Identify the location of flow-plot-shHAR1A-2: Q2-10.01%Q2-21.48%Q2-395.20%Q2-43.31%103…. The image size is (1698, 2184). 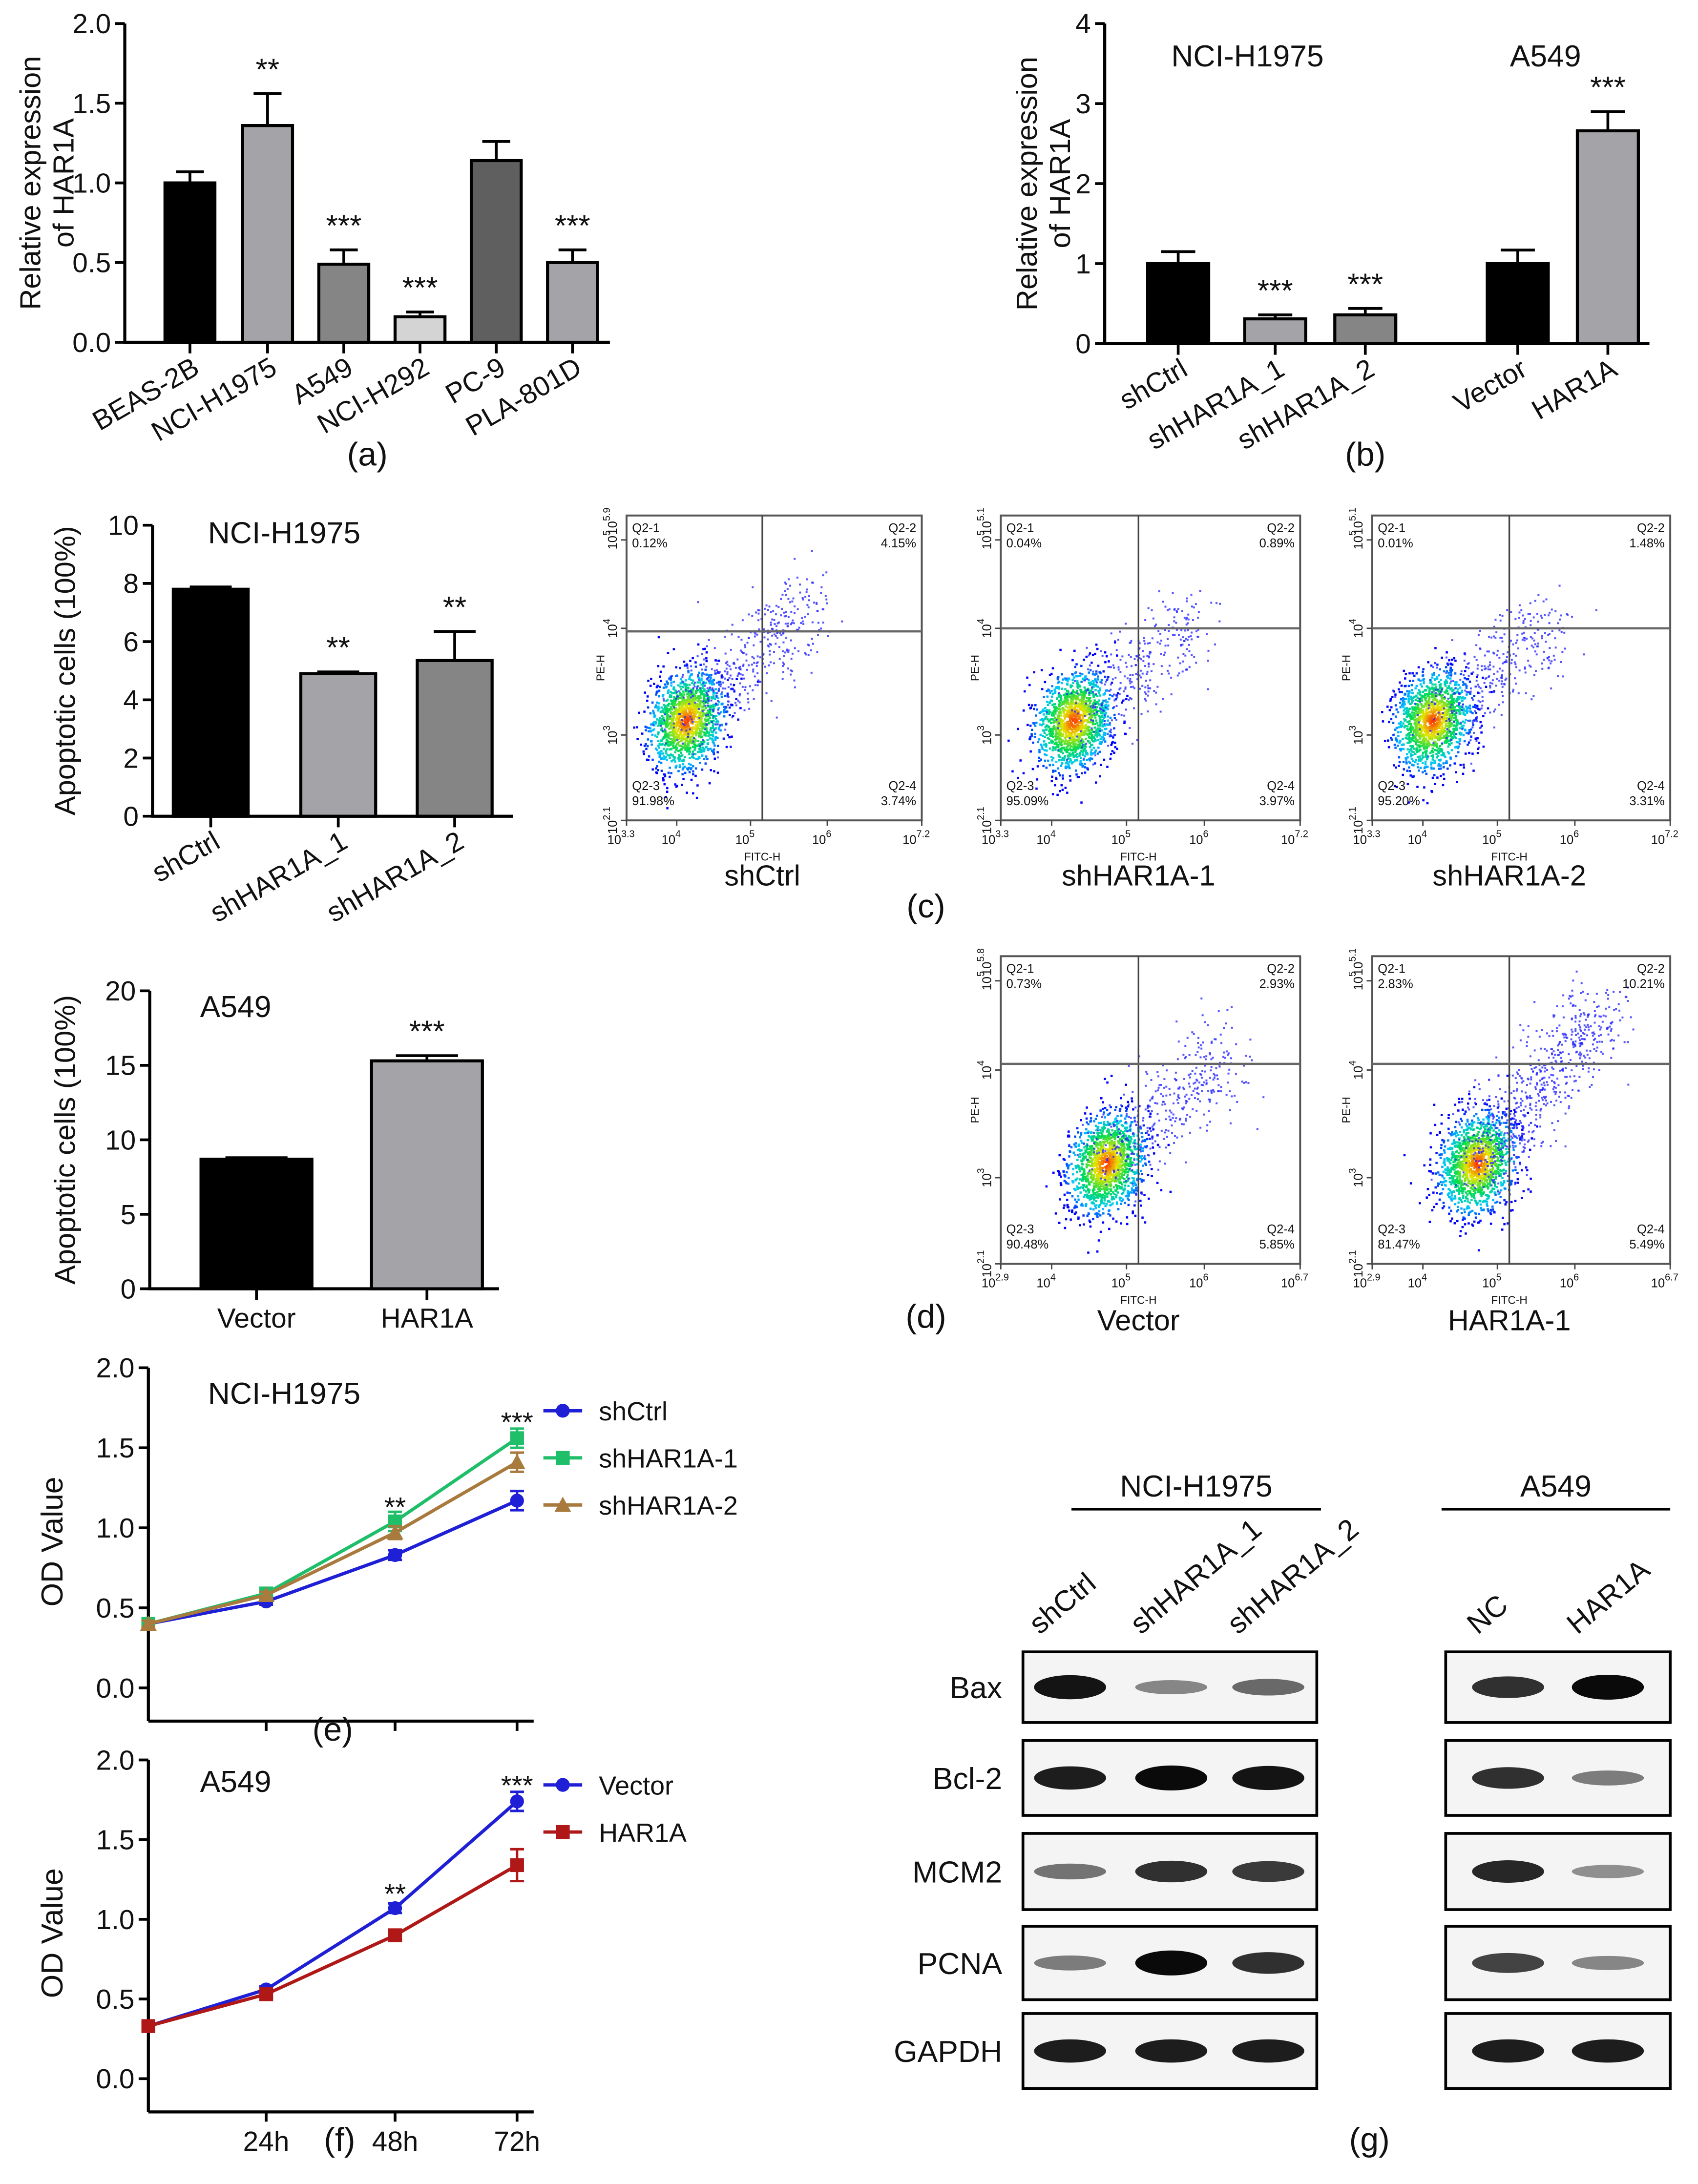
(1509, 700).